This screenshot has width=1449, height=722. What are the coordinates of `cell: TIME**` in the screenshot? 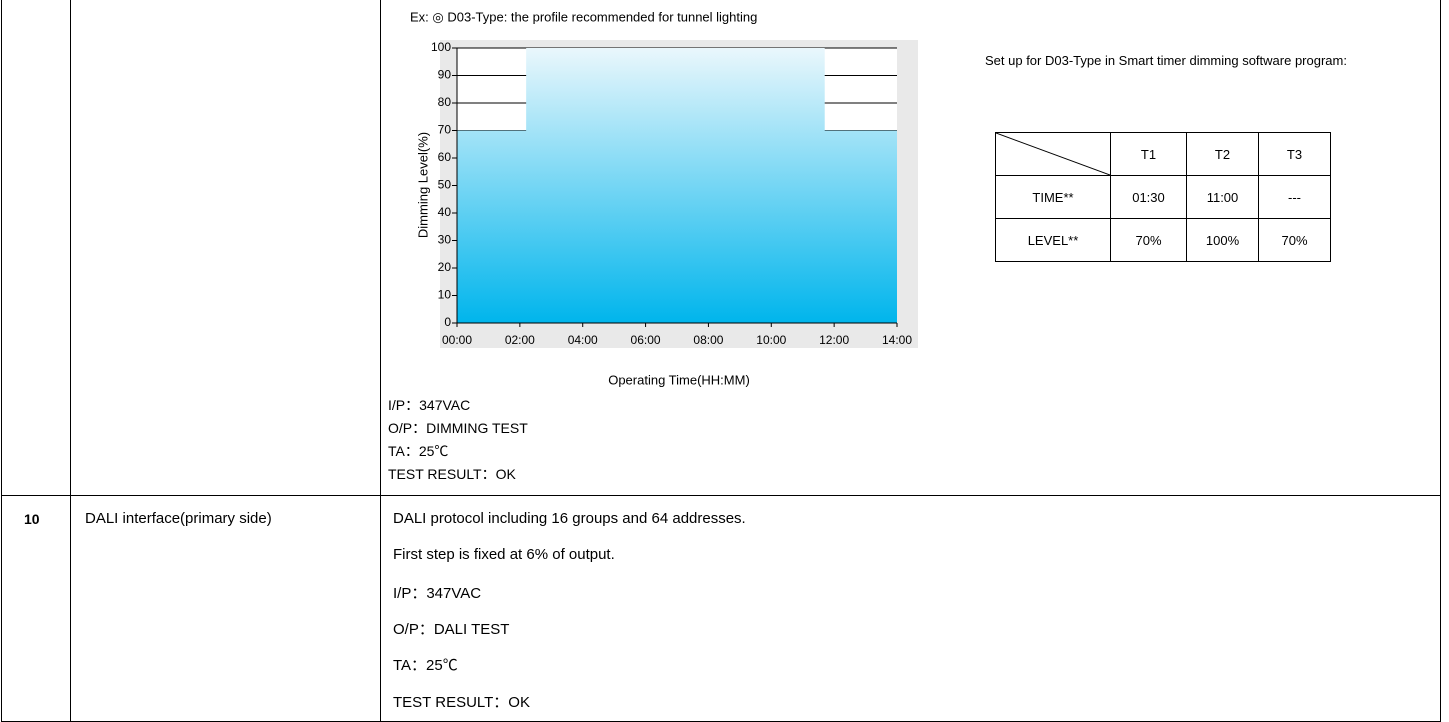 It's located at (1053, 197).